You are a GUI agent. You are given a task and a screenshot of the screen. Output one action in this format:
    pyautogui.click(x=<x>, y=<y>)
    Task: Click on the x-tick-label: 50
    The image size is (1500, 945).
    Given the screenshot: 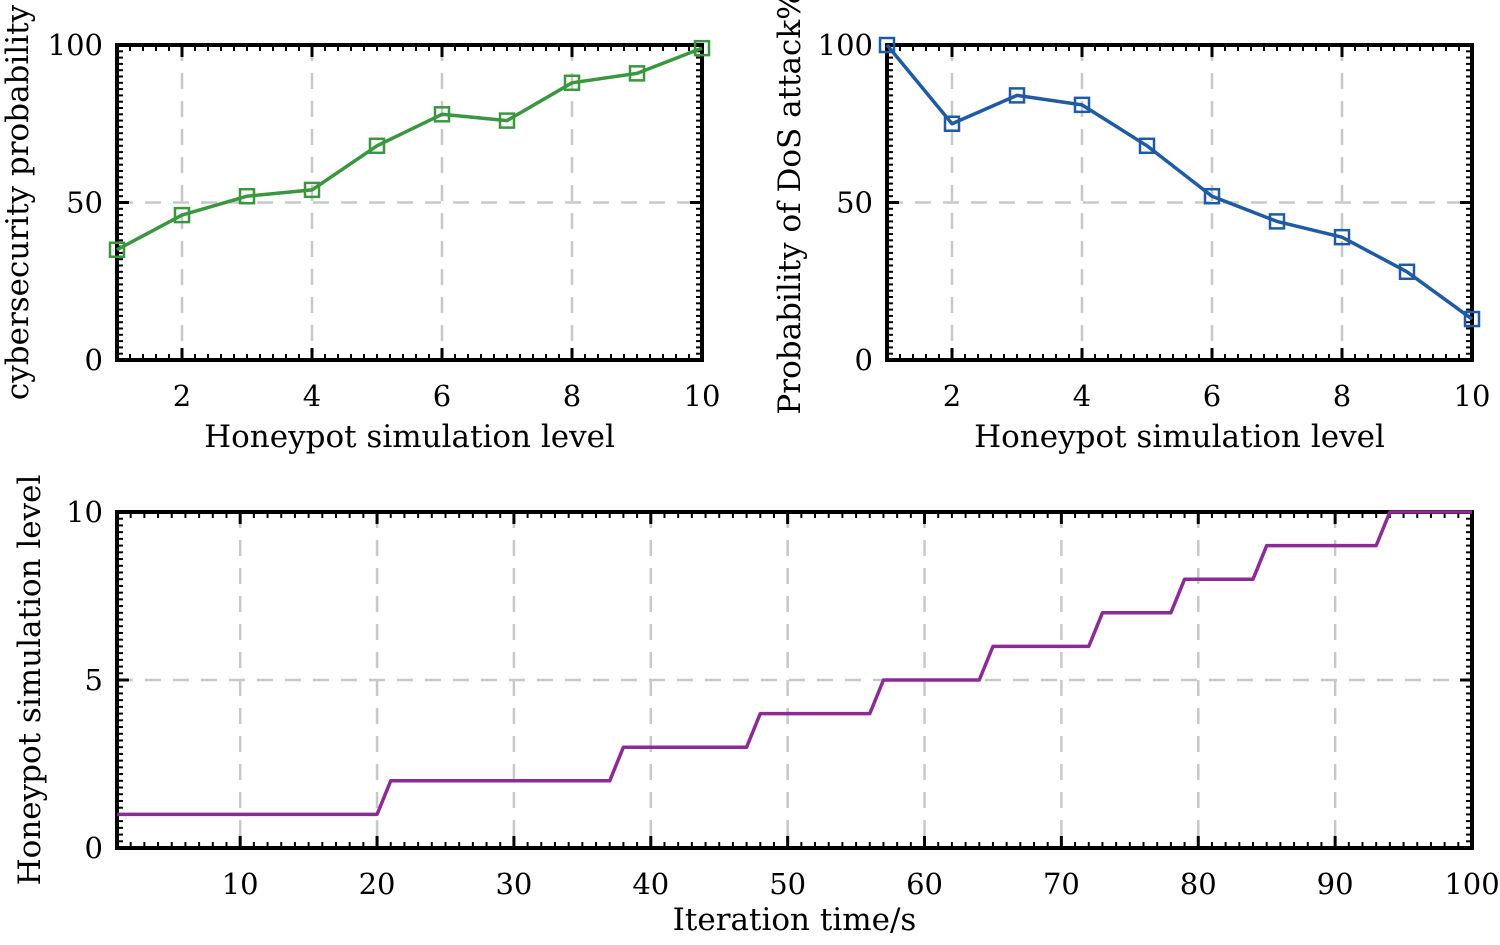 What is the action you would take?
    pyautogui.click(x=787, y=884)
    